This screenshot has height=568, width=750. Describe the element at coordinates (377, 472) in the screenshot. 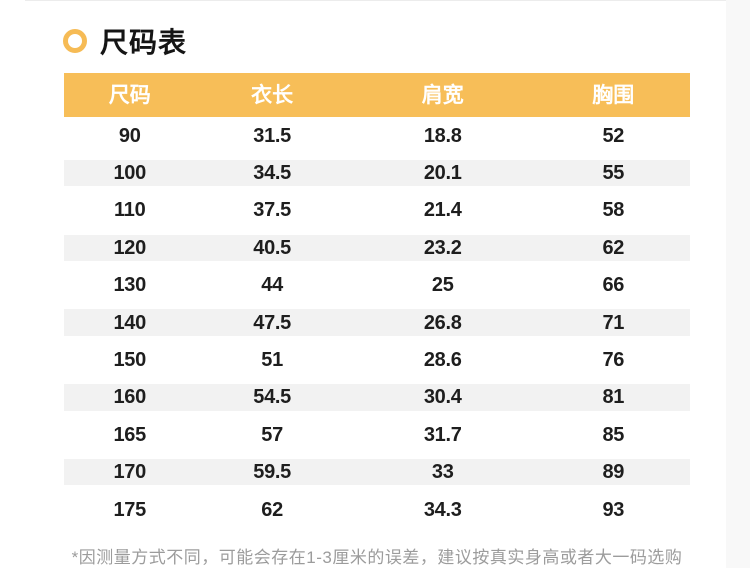

I see `table-row: 170 59.5 33 89` at that location.